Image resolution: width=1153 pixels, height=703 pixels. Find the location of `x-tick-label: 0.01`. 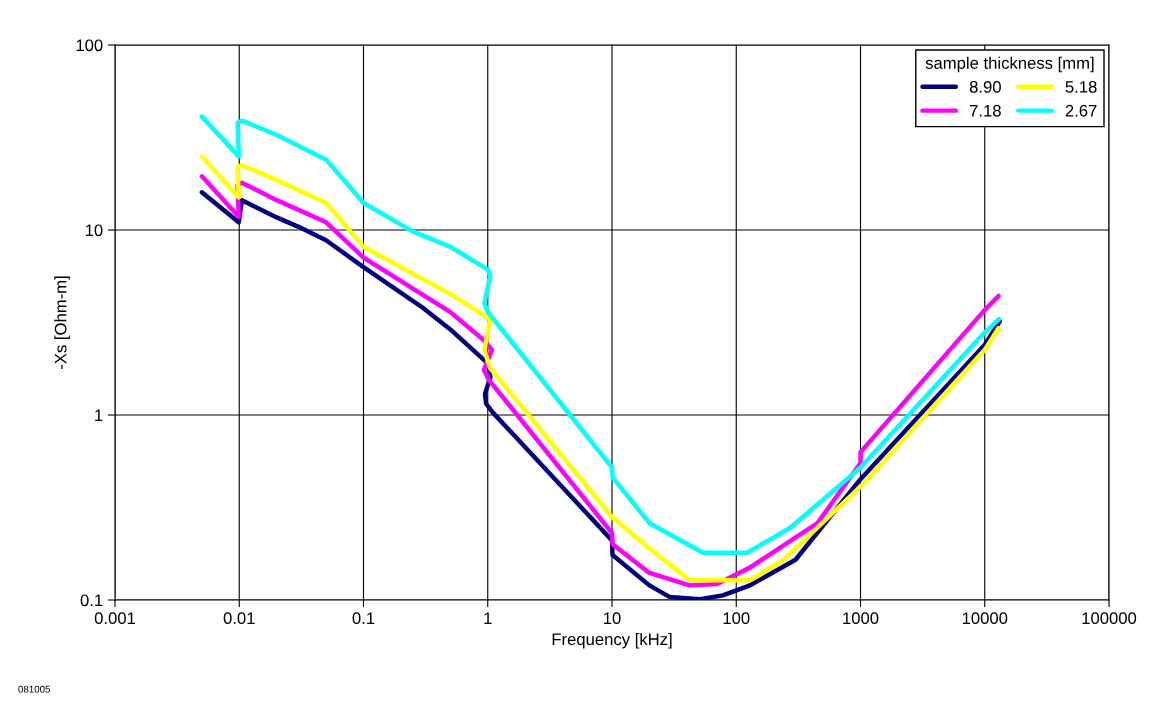

x-tick-label: 0.01 is located at coordinates (239, 618).